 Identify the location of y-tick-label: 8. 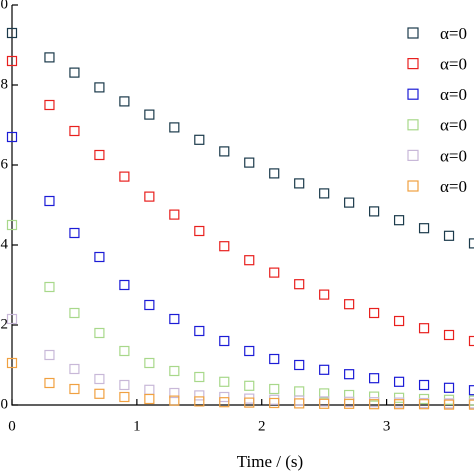
(5, 84).